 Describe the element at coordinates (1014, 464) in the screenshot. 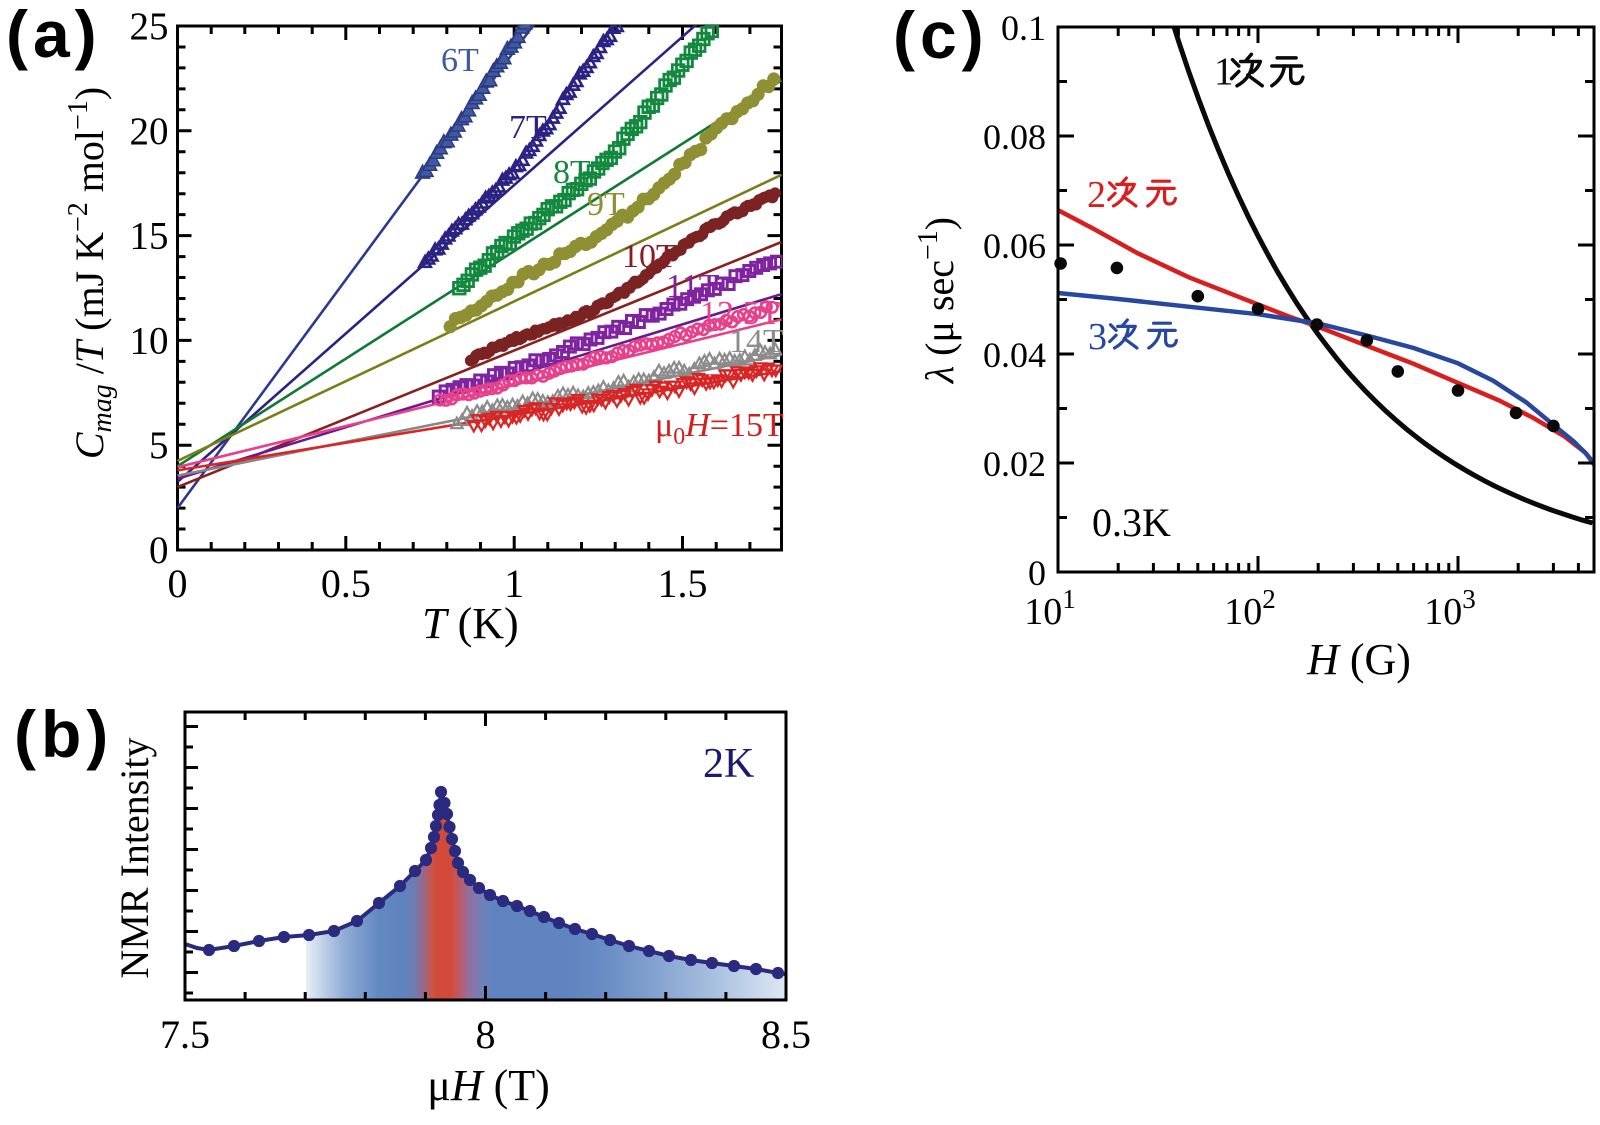

I see `svg-text: 0.02` at that location.